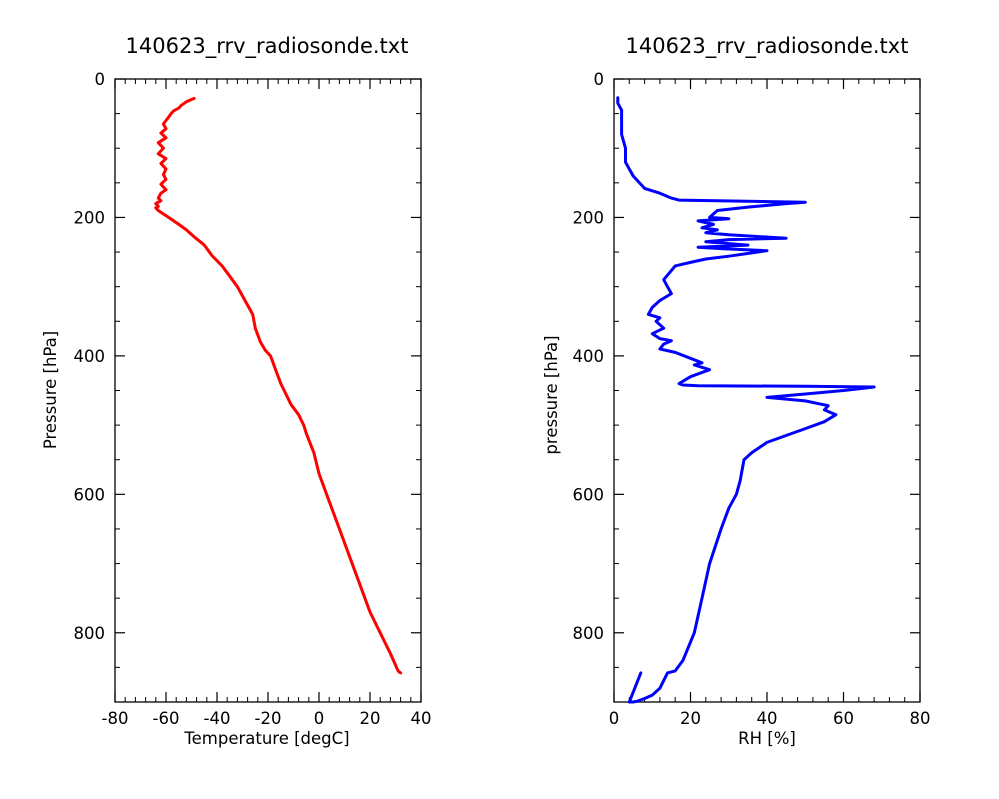 The image size is (999, 799). What do you see at coordinates (551, 394) in the screenshot?
I see `pressure-y-axis-label-right: pressure [hPa]` at bounding box center [551, 394].